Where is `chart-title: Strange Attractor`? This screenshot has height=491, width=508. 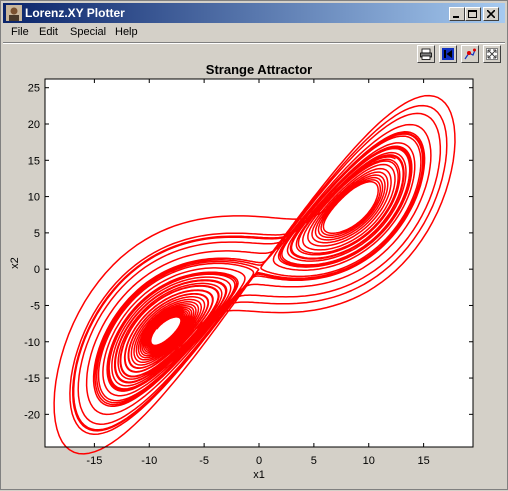
chart-title: Strange Attractor is located at coordinates (259, 69).